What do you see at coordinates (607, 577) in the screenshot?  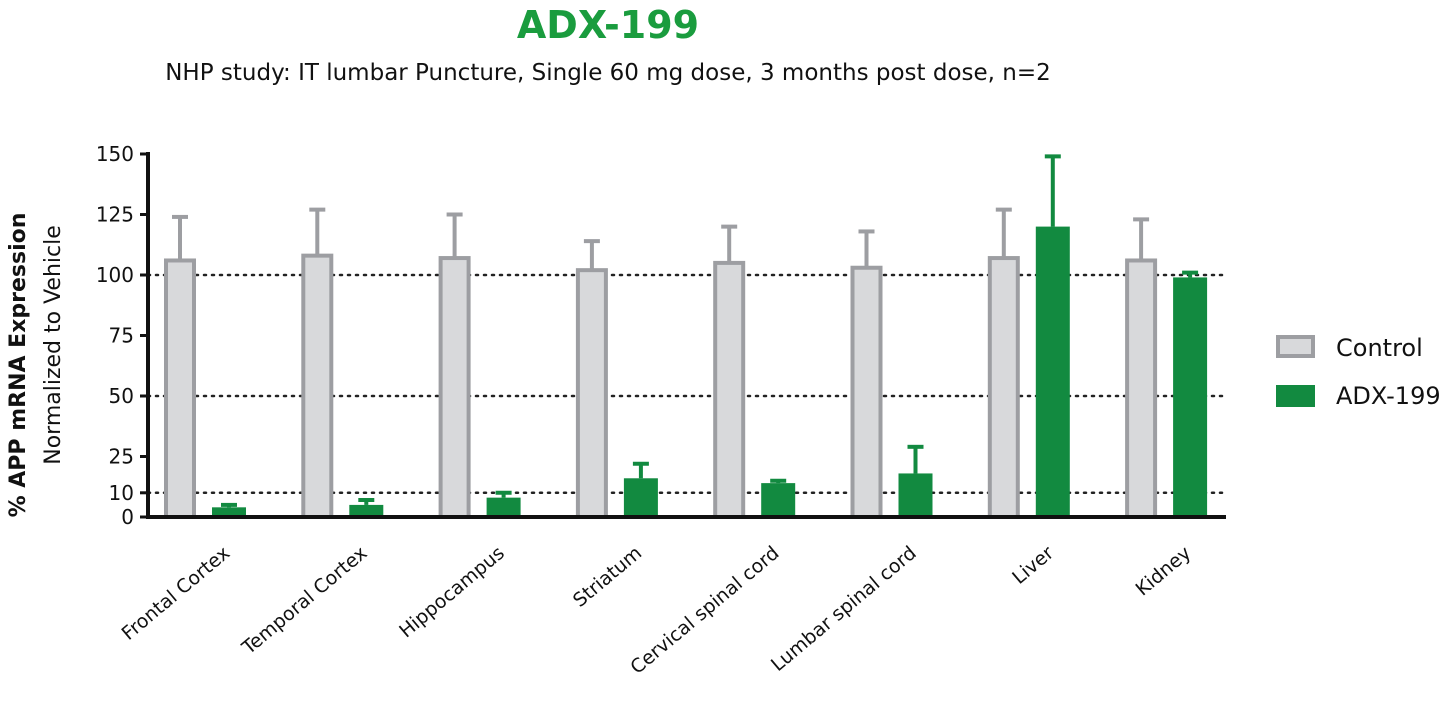 I see `x-tick-label-striatum: Striatum` at bounding box center [607, 577].